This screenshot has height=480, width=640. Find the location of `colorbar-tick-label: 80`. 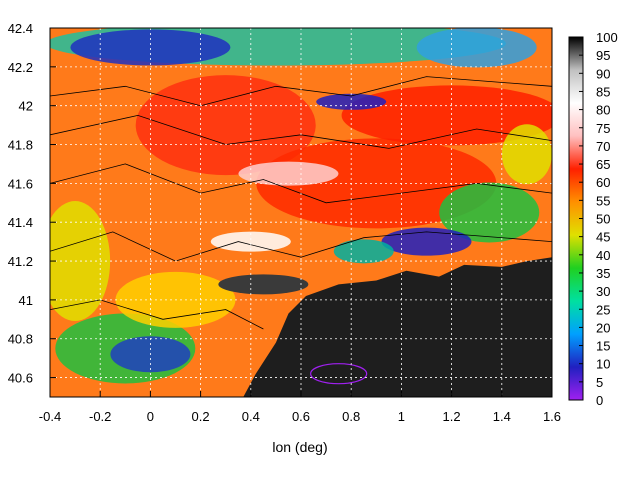

colorbar-tick-label: 80 is located at coordinates (603, 110).